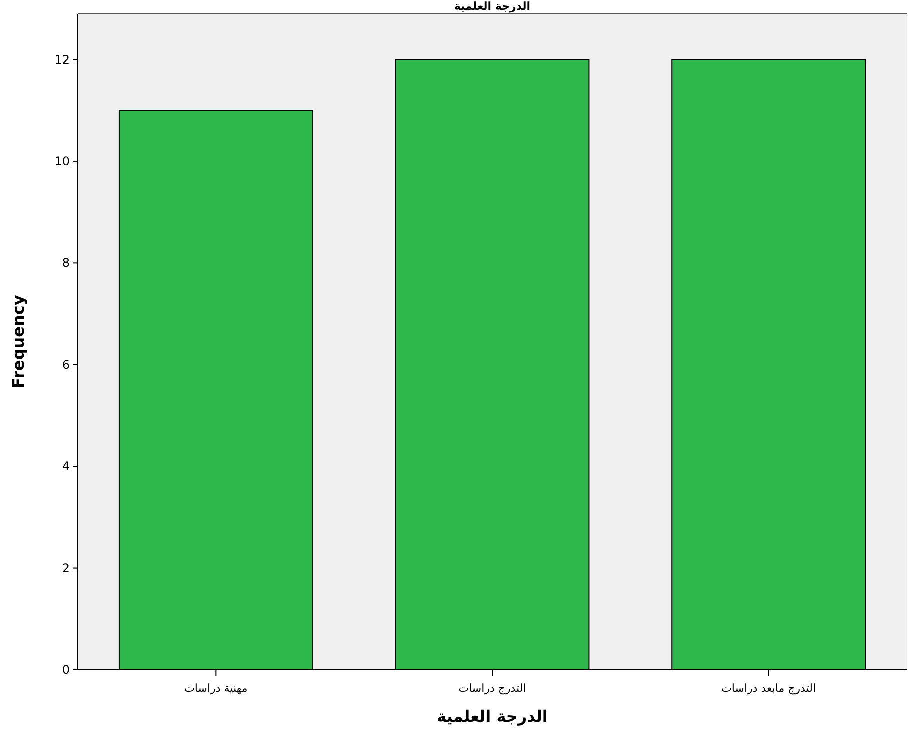  Describe the element at coordinates (769, 688) in the screenshot. I see `x-tick-label: التدرج مابعد دراسات` at that location.